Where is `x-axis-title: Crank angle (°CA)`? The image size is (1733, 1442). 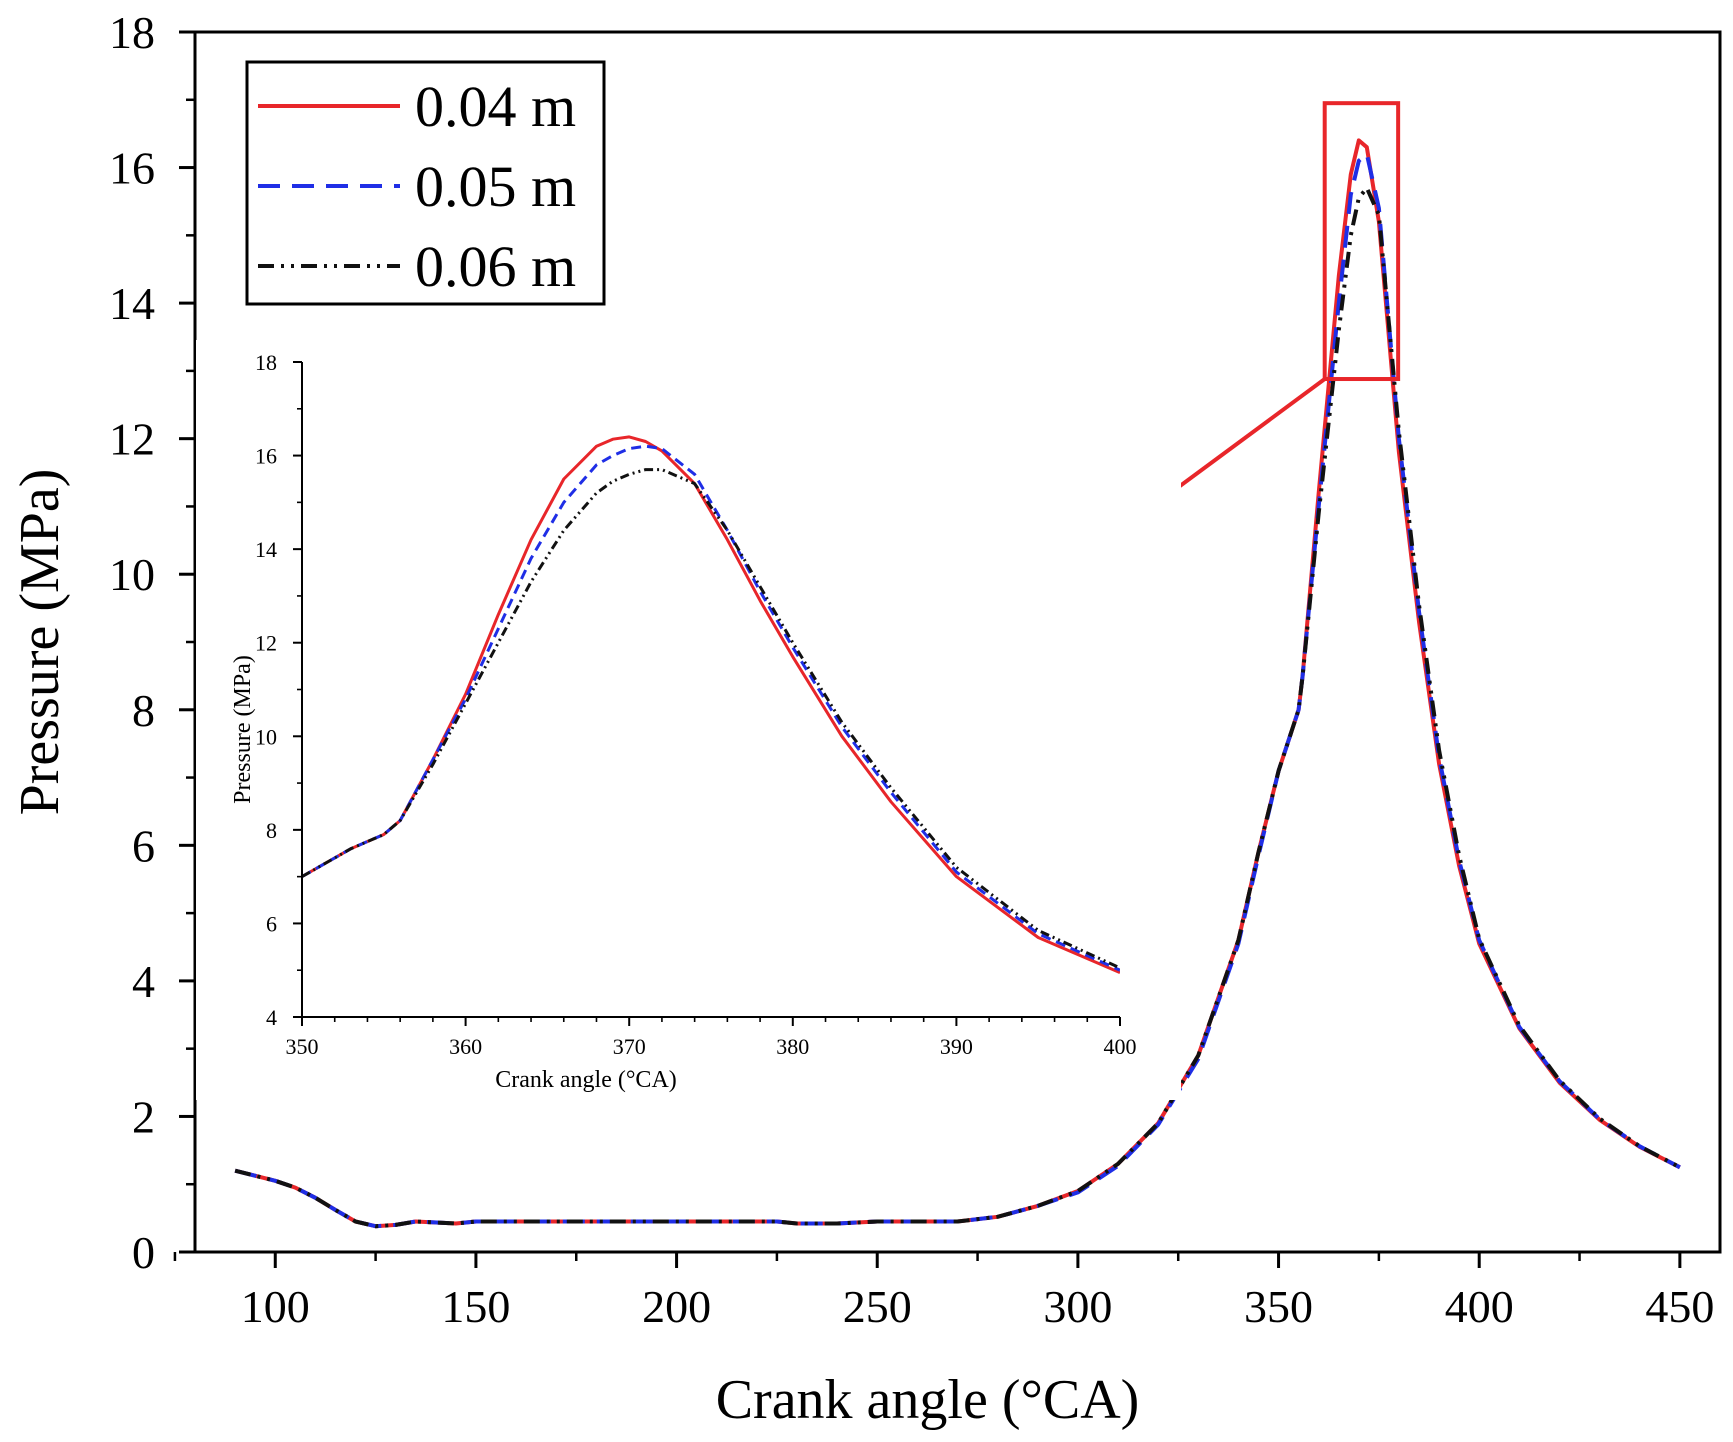 x-axis-title: Crank angle (°CA) is located at coordinates (928, 1400).